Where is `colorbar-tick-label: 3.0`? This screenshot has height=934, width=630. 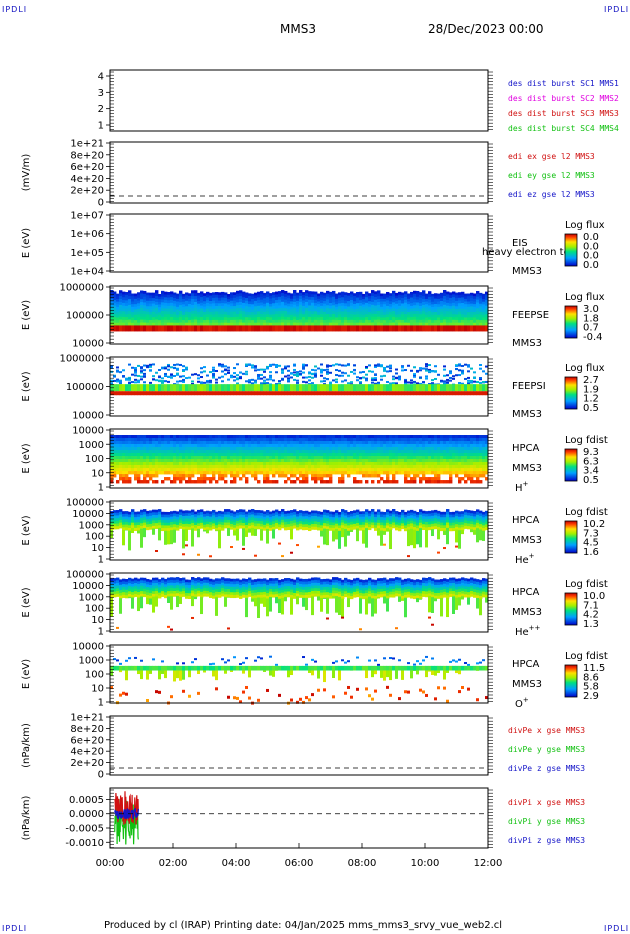 colorbar-tick-label: 3.0 is located at coordinates (591, 309).